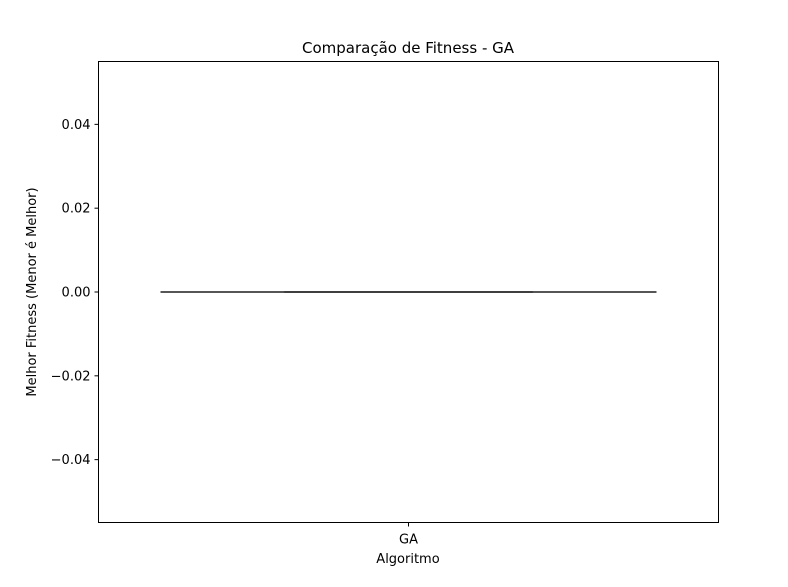 The height and width of the screenshot is (587, 788). I want to click on x-tick-label: GA, so click(408, 540).